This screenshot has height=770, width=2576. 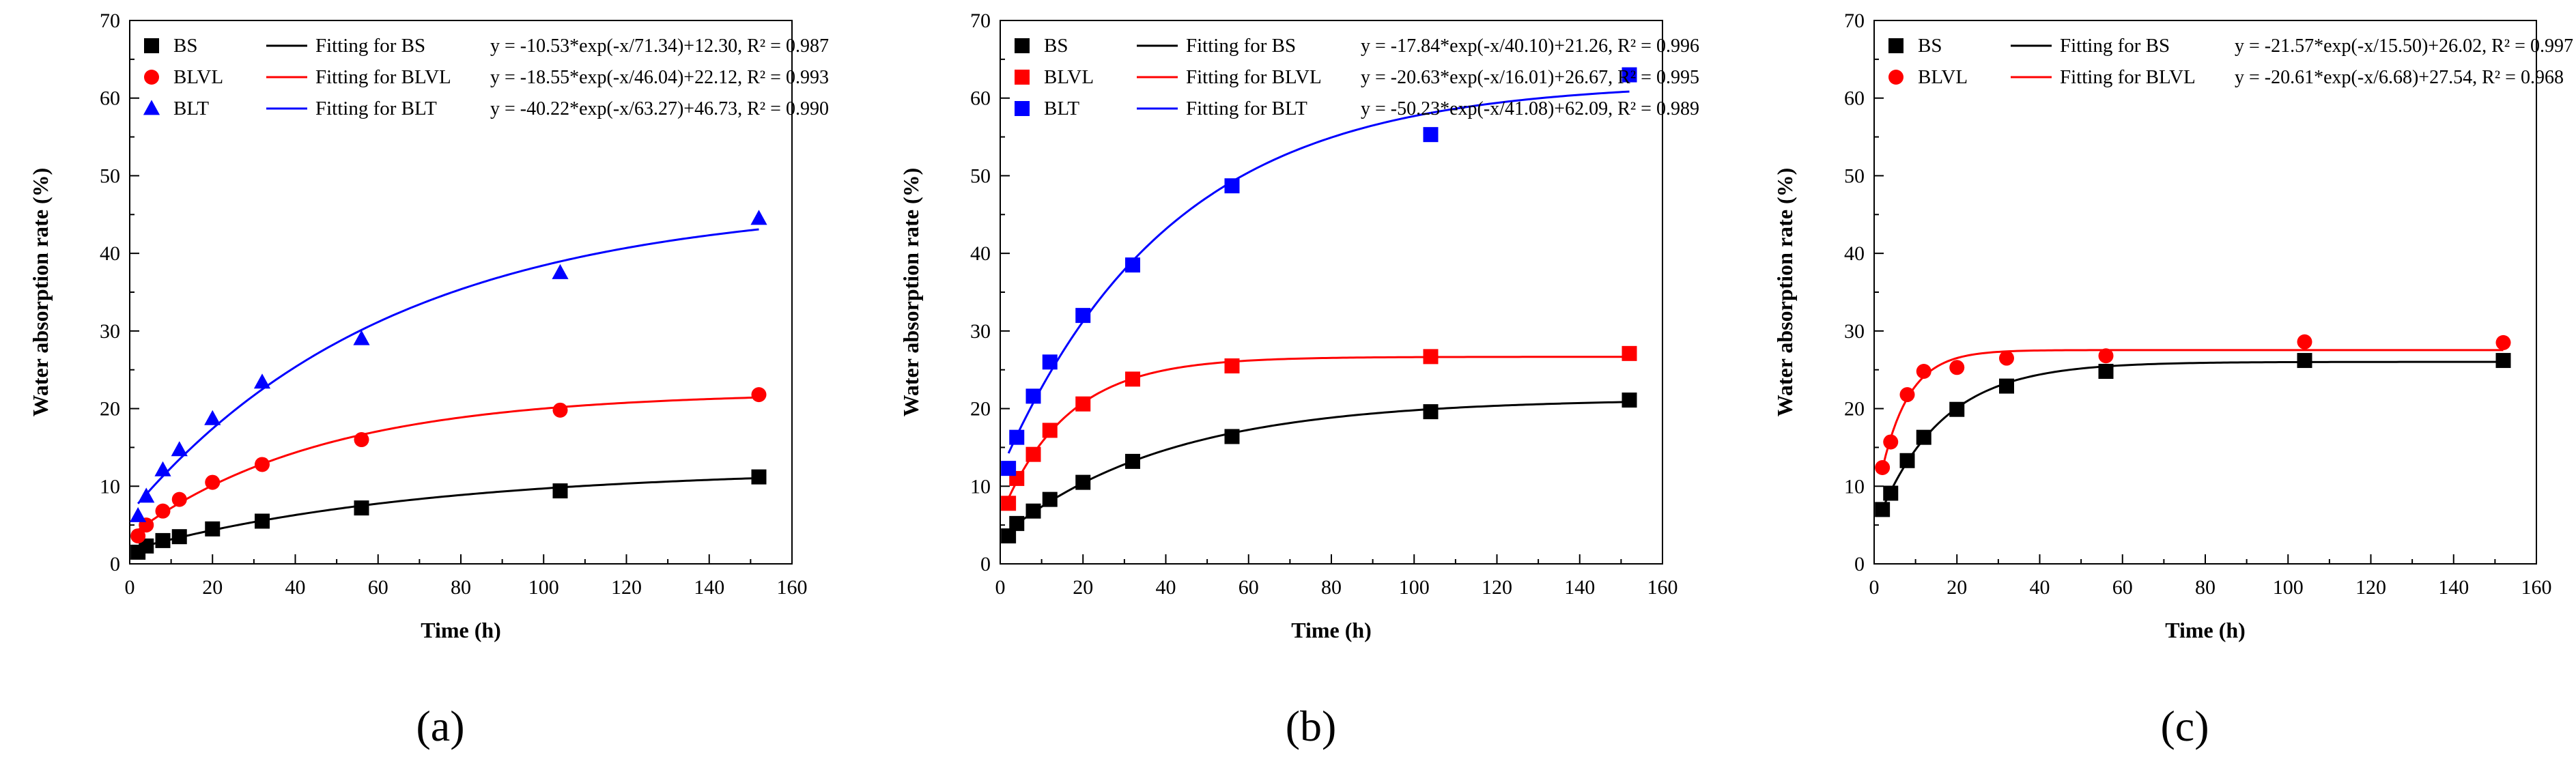 I want to click on y-axis-title: Water absorption rate (%), so click(x=1784, y=292).